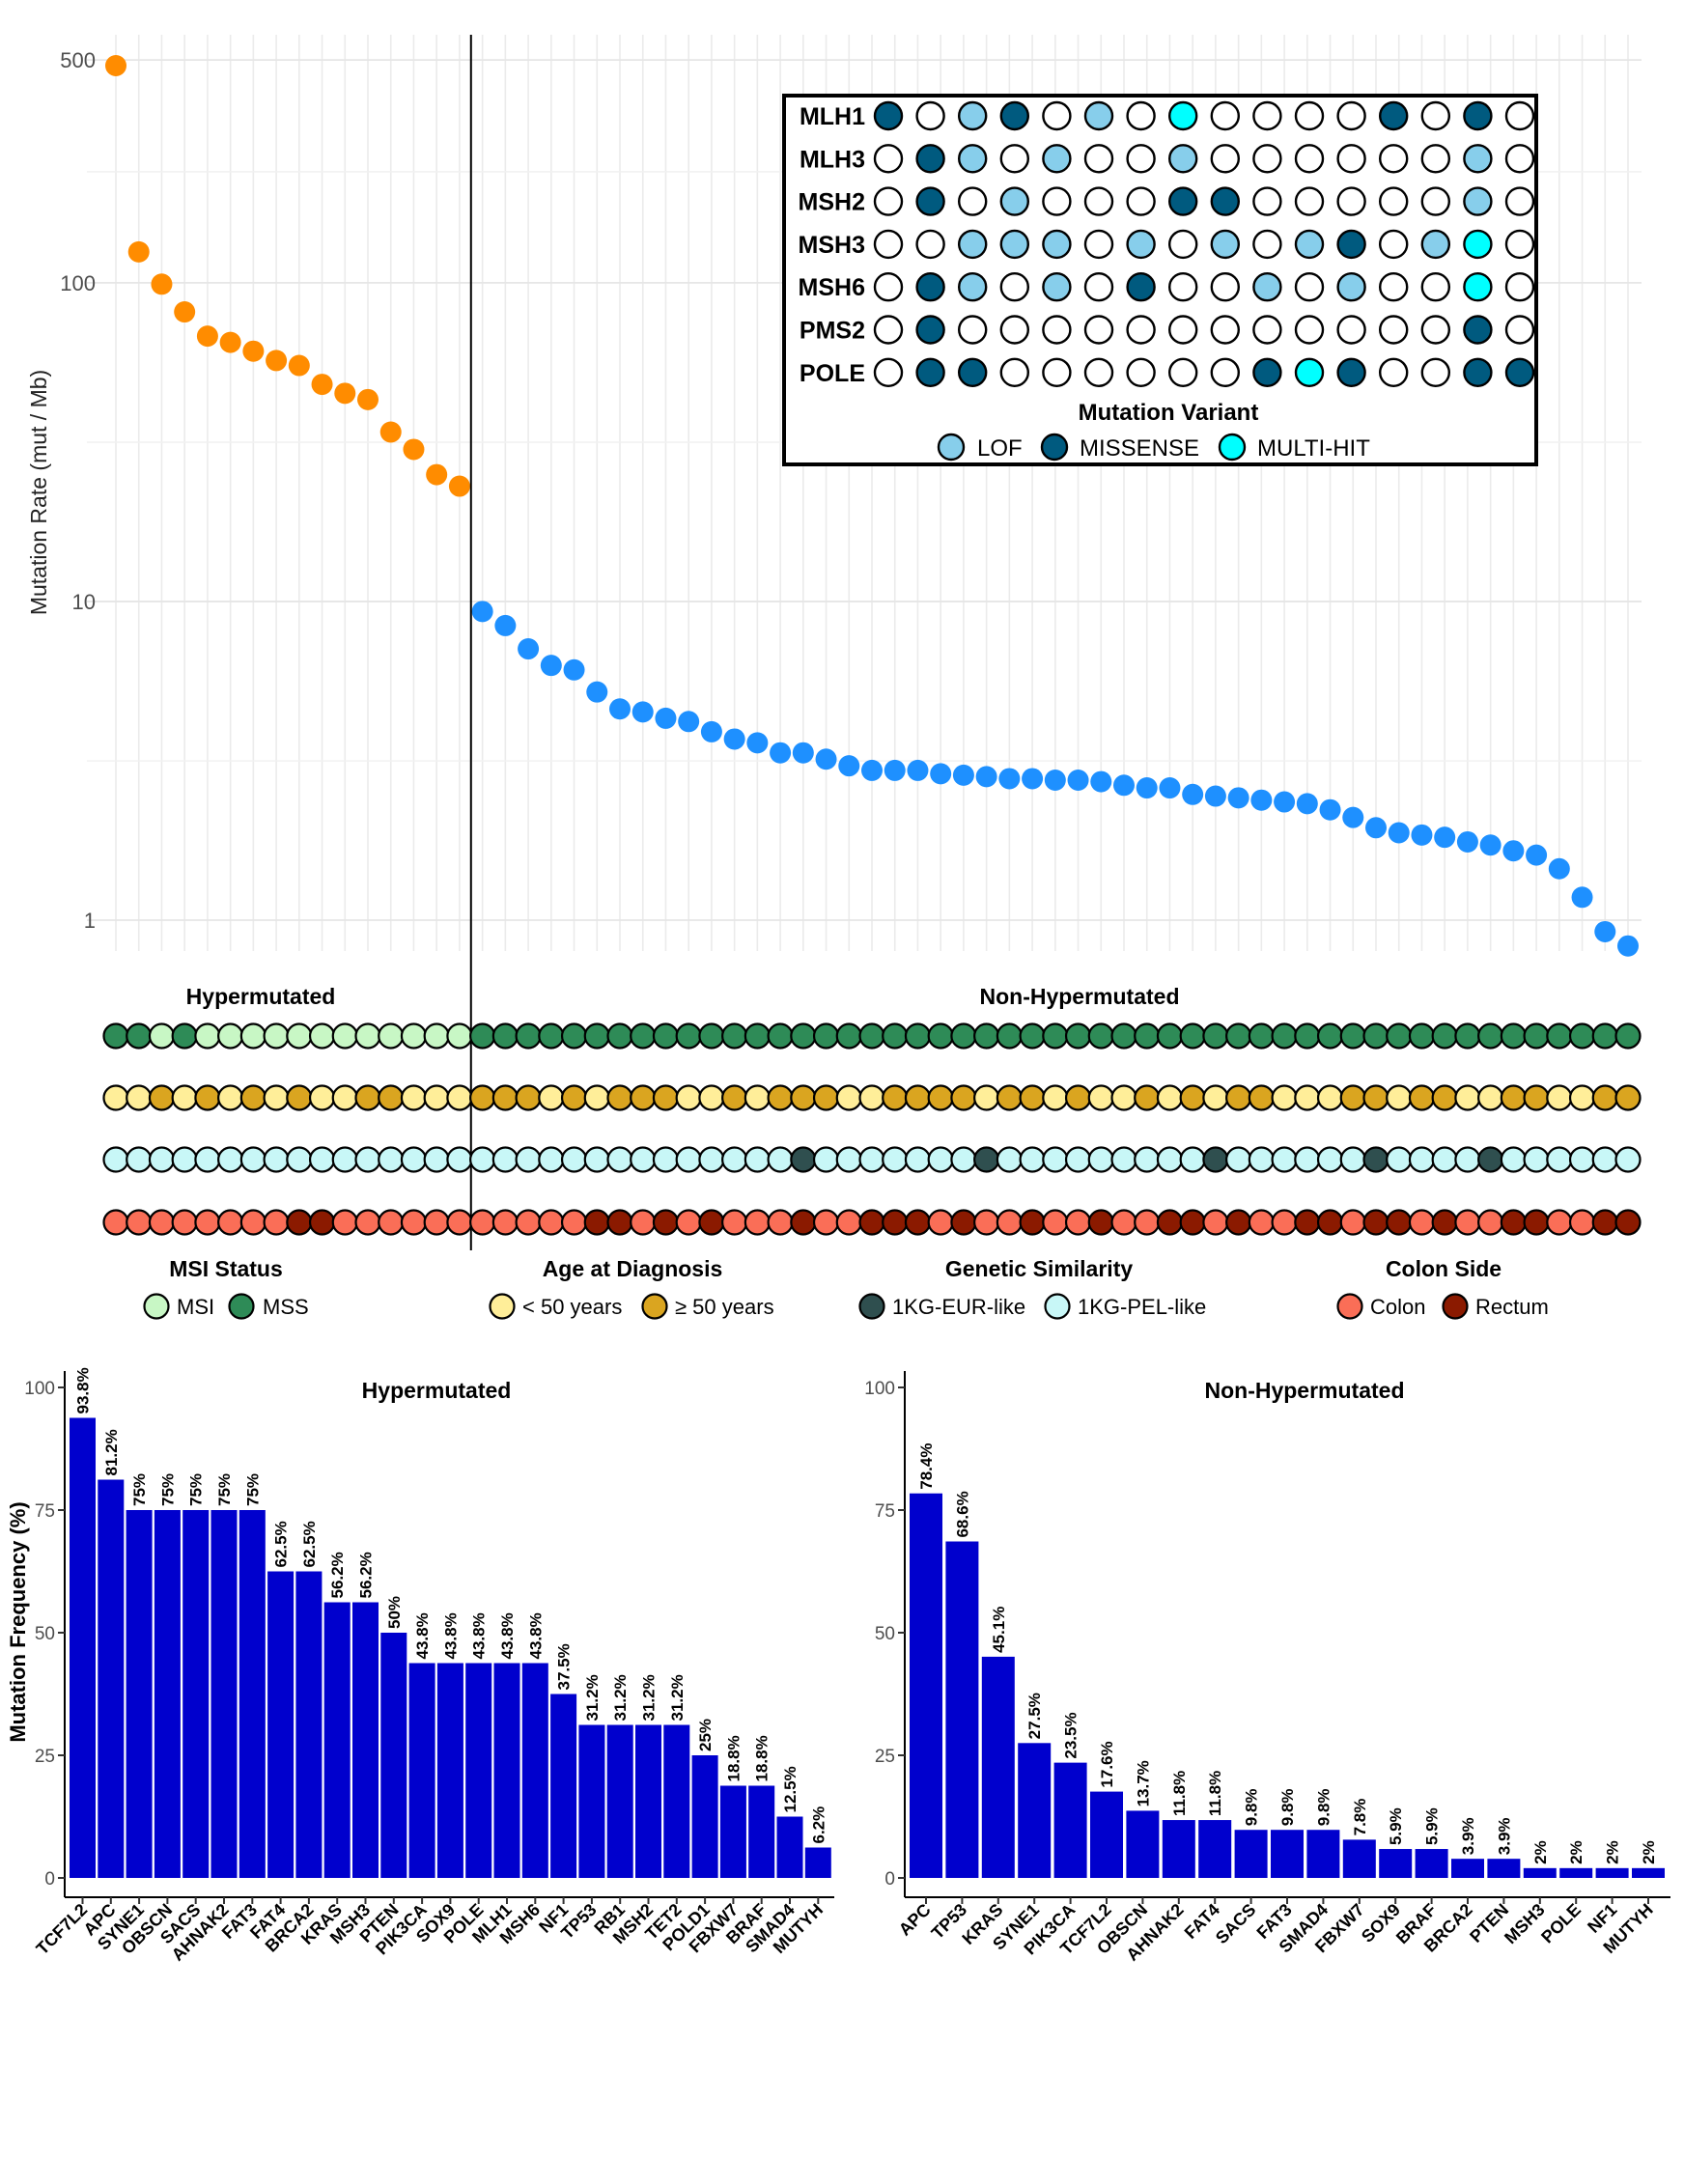  Describe the element at coordinates (1236, 1924) in the screenshot. I see `x-tick-label: SACS` at that location.